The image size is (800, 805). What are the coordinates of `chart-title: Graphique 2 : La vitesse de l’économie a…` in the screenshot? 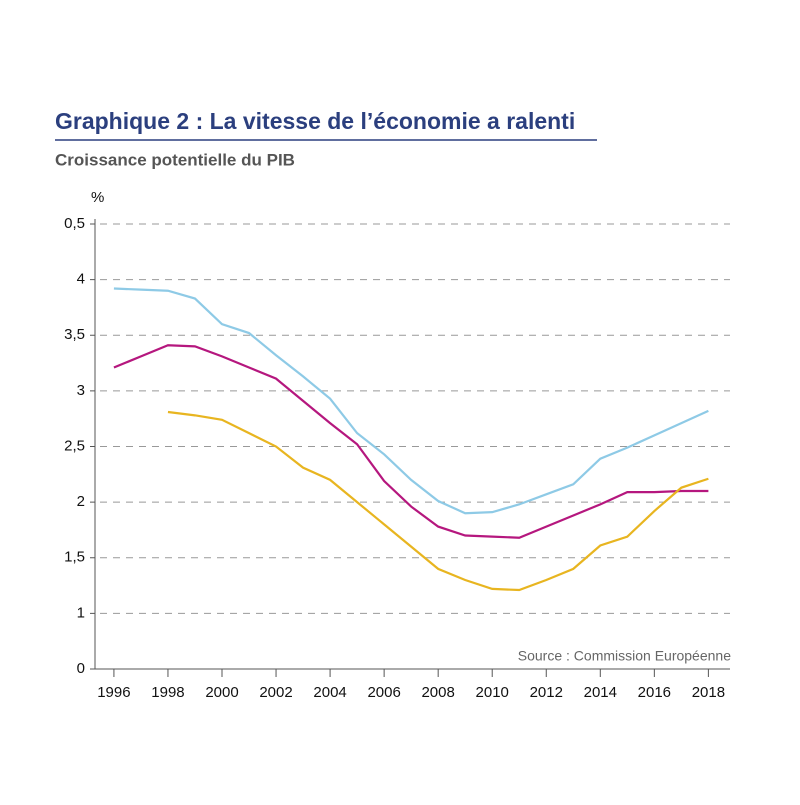 It's located at (315, 121).